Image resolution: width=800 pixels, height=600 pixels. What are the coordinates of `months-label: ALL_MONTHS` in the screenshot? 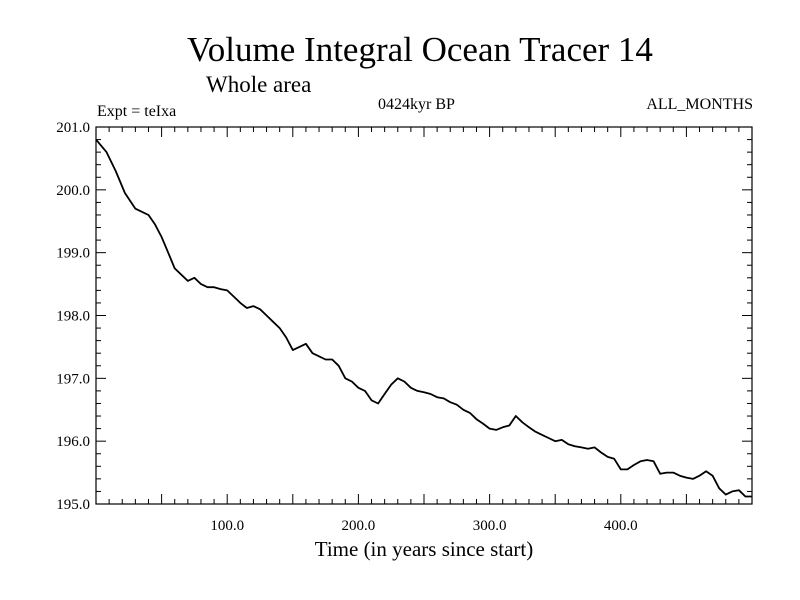 It's located at (699, 104).